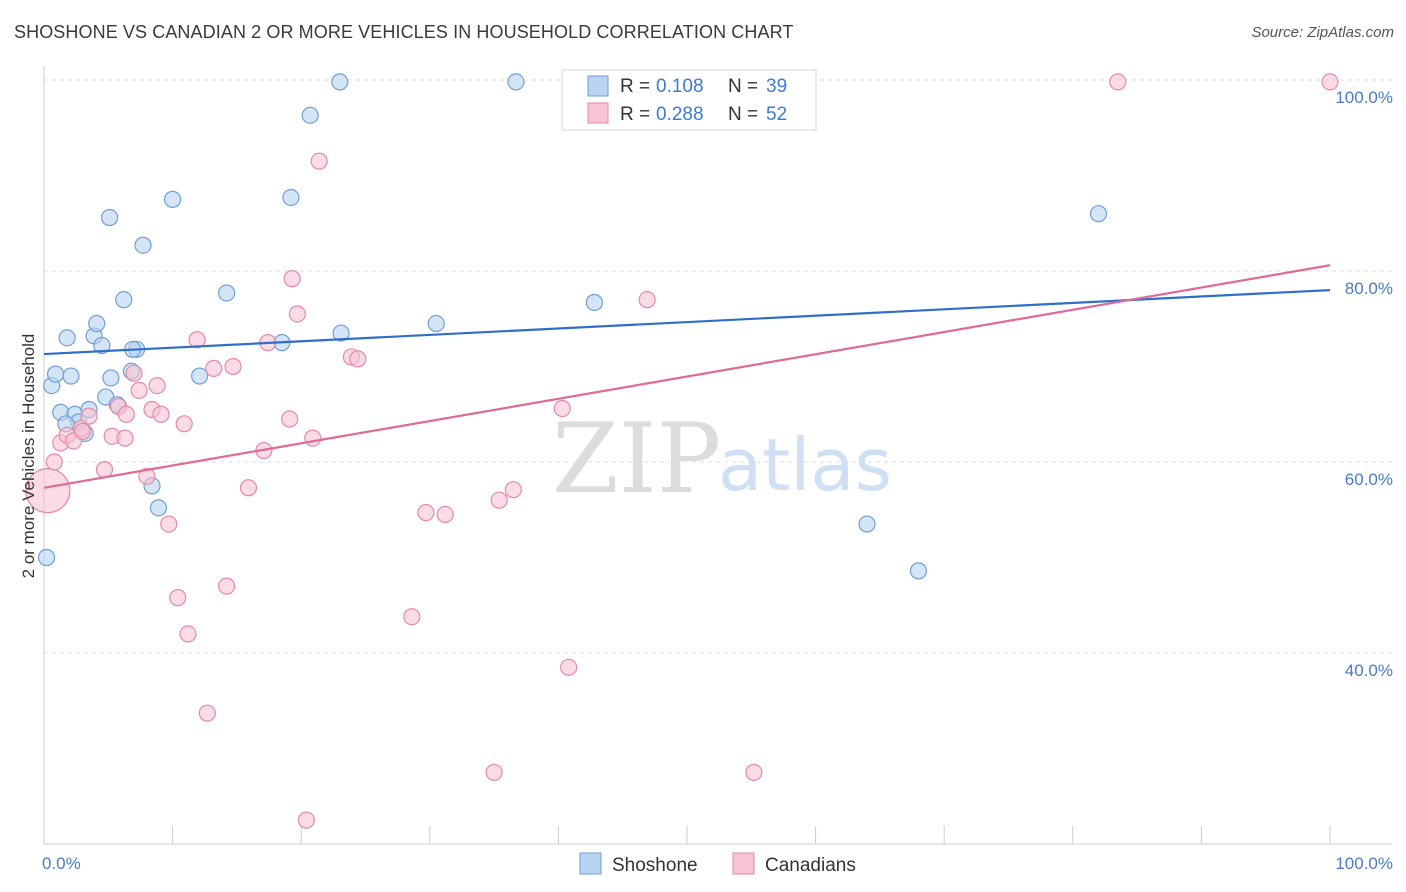 This screenshot has width=1406, height=892. What do you see at coordinates (655, 865) in the screenshot?
I see `series-legend-label-shoshone: Shoshone` at bounding box center [655, 865].